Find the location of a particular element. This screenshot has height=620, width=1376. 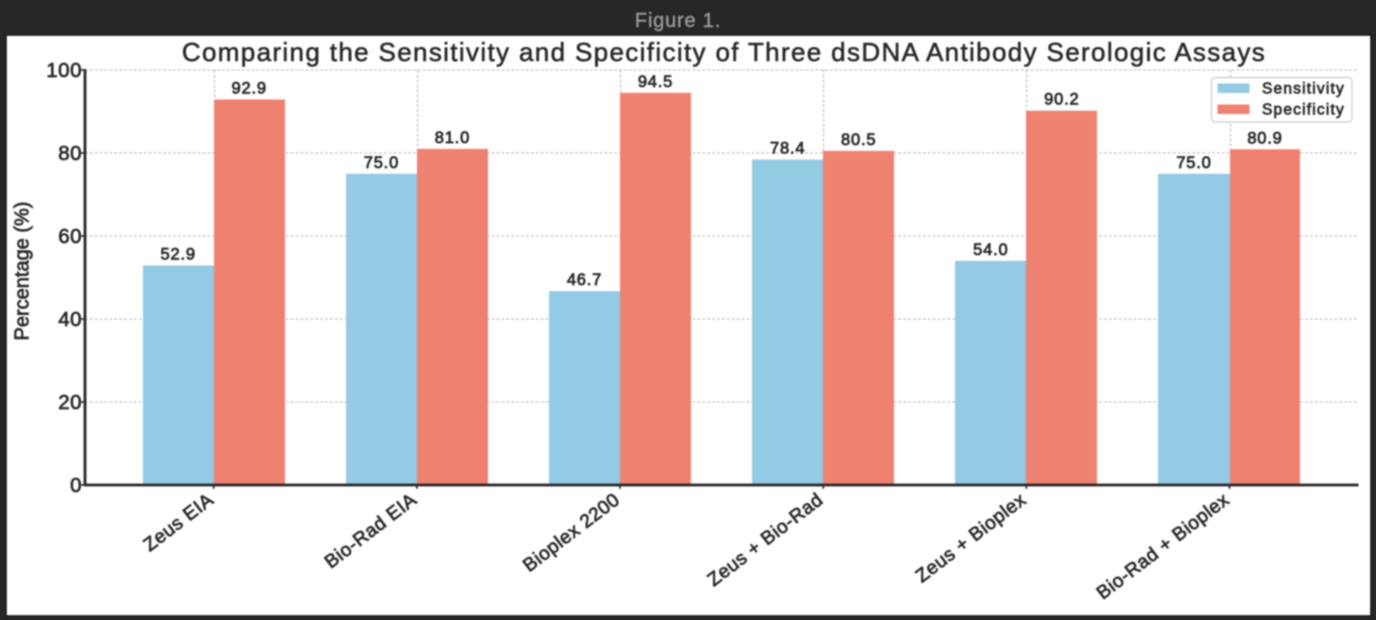

svg-text: 54.0 is located at coordinates (990, 250).